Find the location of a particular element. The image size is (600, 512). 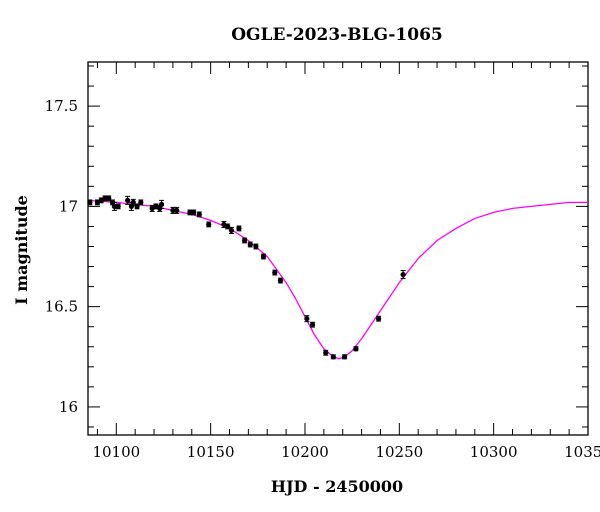

y-tick-label: 17.5 is located at coordinates (61, 106).